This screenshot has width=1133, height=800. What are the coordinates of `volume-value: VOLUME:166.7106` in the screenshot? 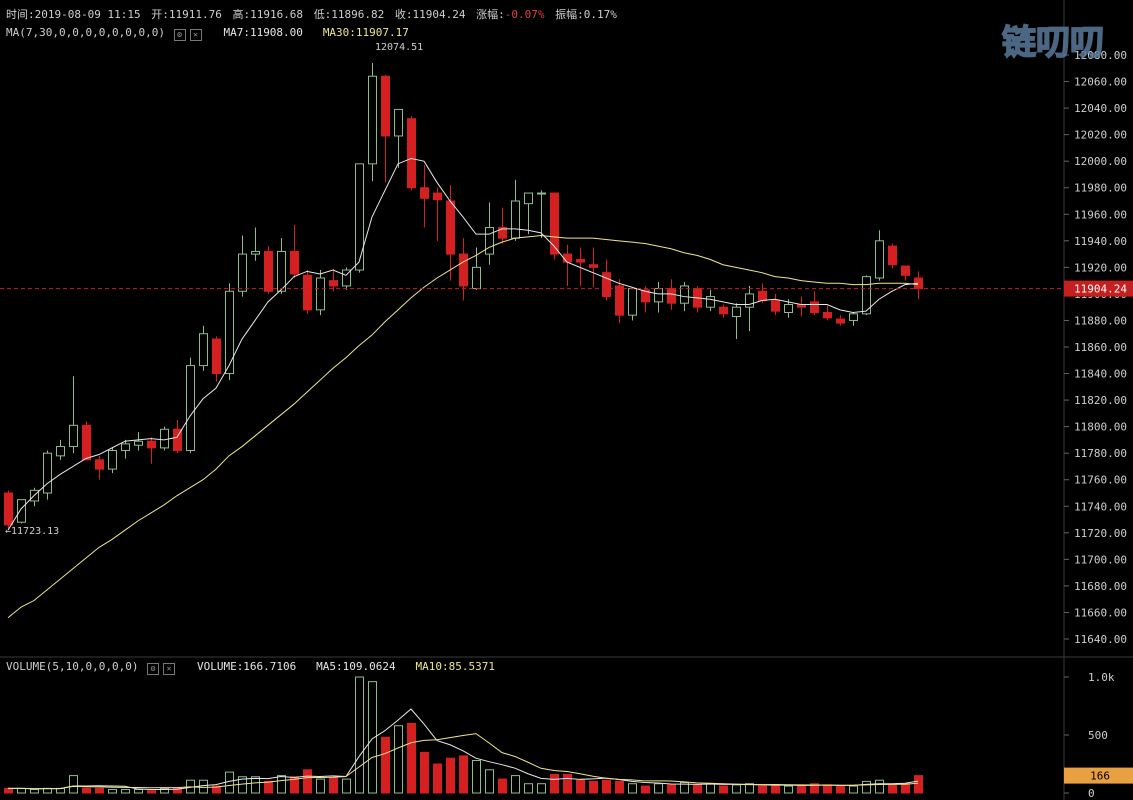 It's located at (246, 666).